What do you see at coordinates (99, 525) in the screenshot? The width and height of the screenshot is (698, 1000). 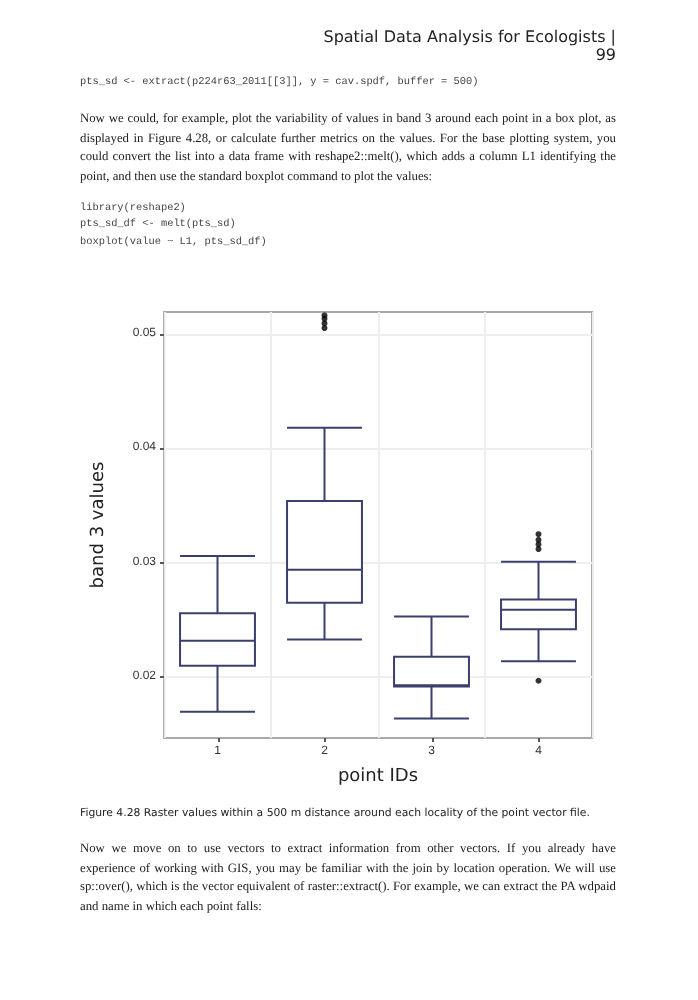 I see `y-axis-title: band 3 values` at bounding box center [99, 525].